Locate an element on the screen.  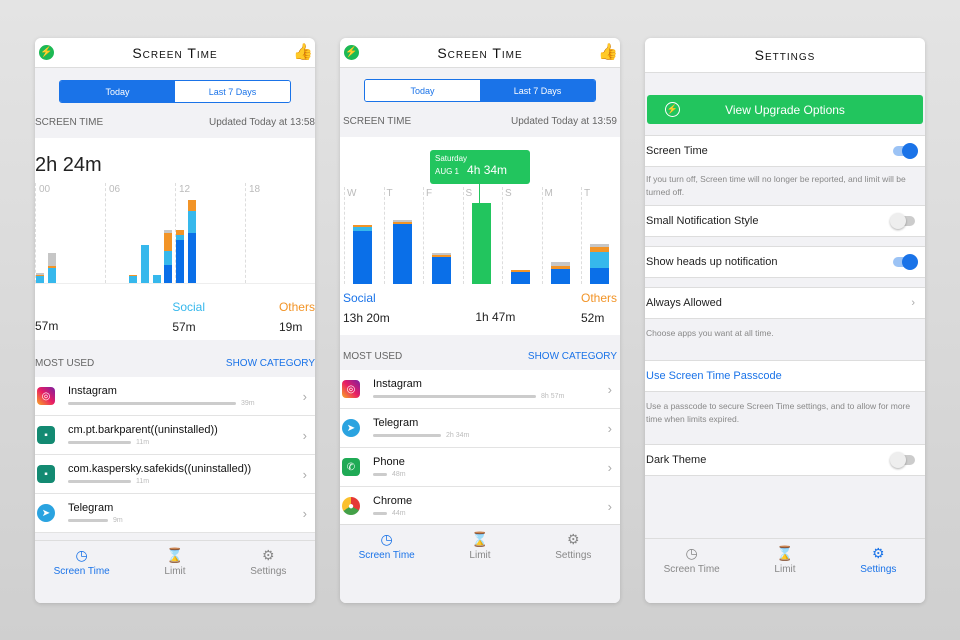
total-value: 2h 24m is located at coordinates (68, 165).